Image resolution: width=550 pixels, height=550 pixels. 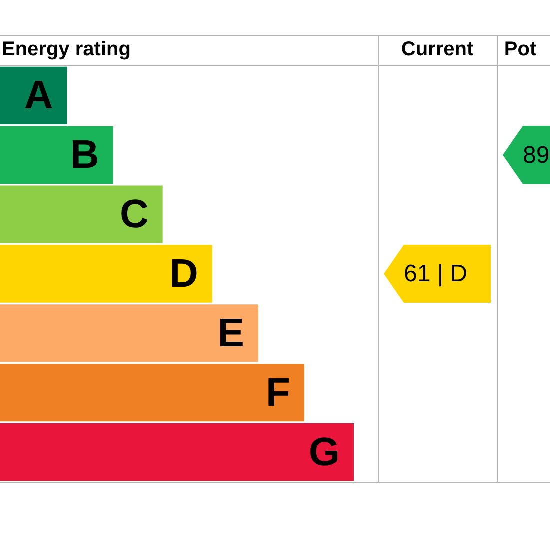 I want to click on y-tick-label: B, so click(x=85, y=155).